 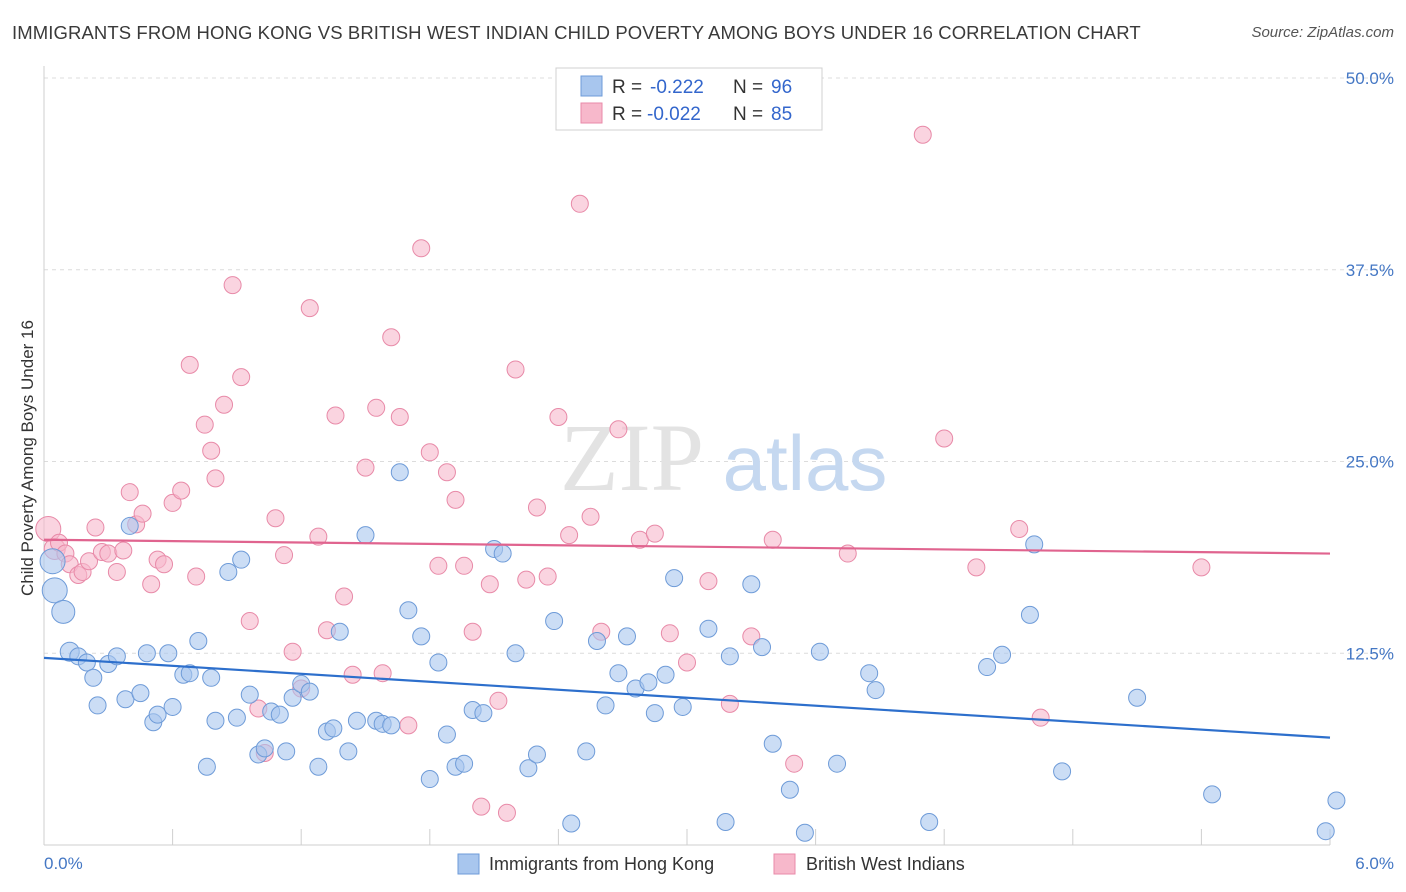 What do you see at coordinates (1370, 462) in the screenshot?
I see `y-tick-label-1: 25.0%` at bounding box center [1370, 462].